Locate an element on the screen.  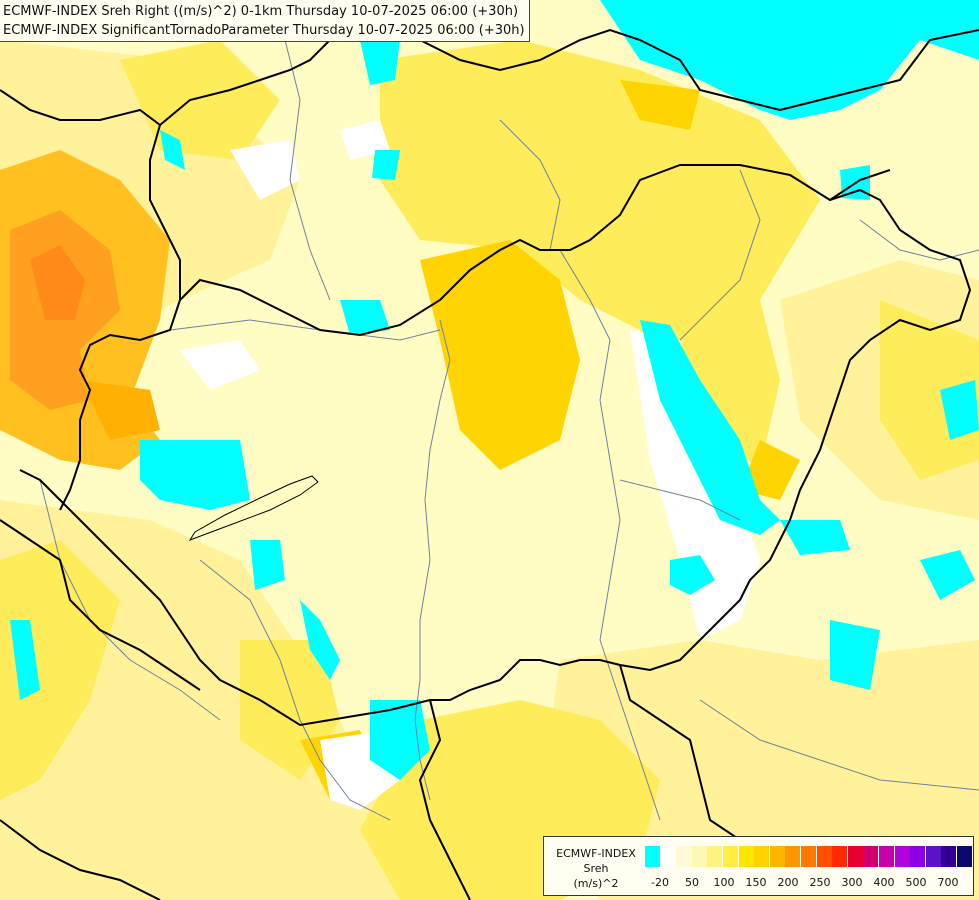
legend-tick-label: 500 is located at coordinates (916, 882).